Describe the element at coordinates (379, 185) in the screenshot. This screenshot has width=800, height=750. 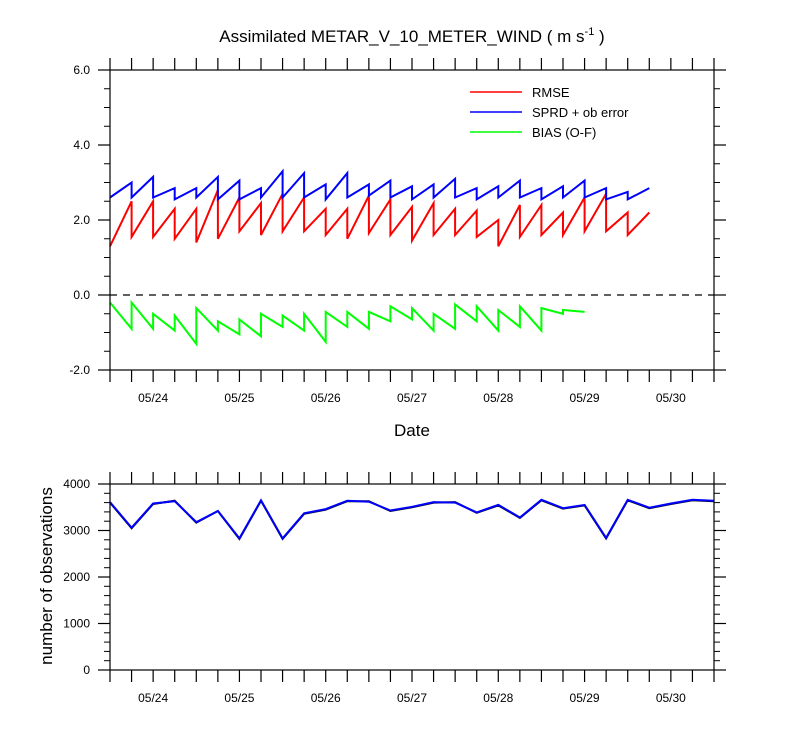
I see `series-line-sprd-ob-error` at that location.